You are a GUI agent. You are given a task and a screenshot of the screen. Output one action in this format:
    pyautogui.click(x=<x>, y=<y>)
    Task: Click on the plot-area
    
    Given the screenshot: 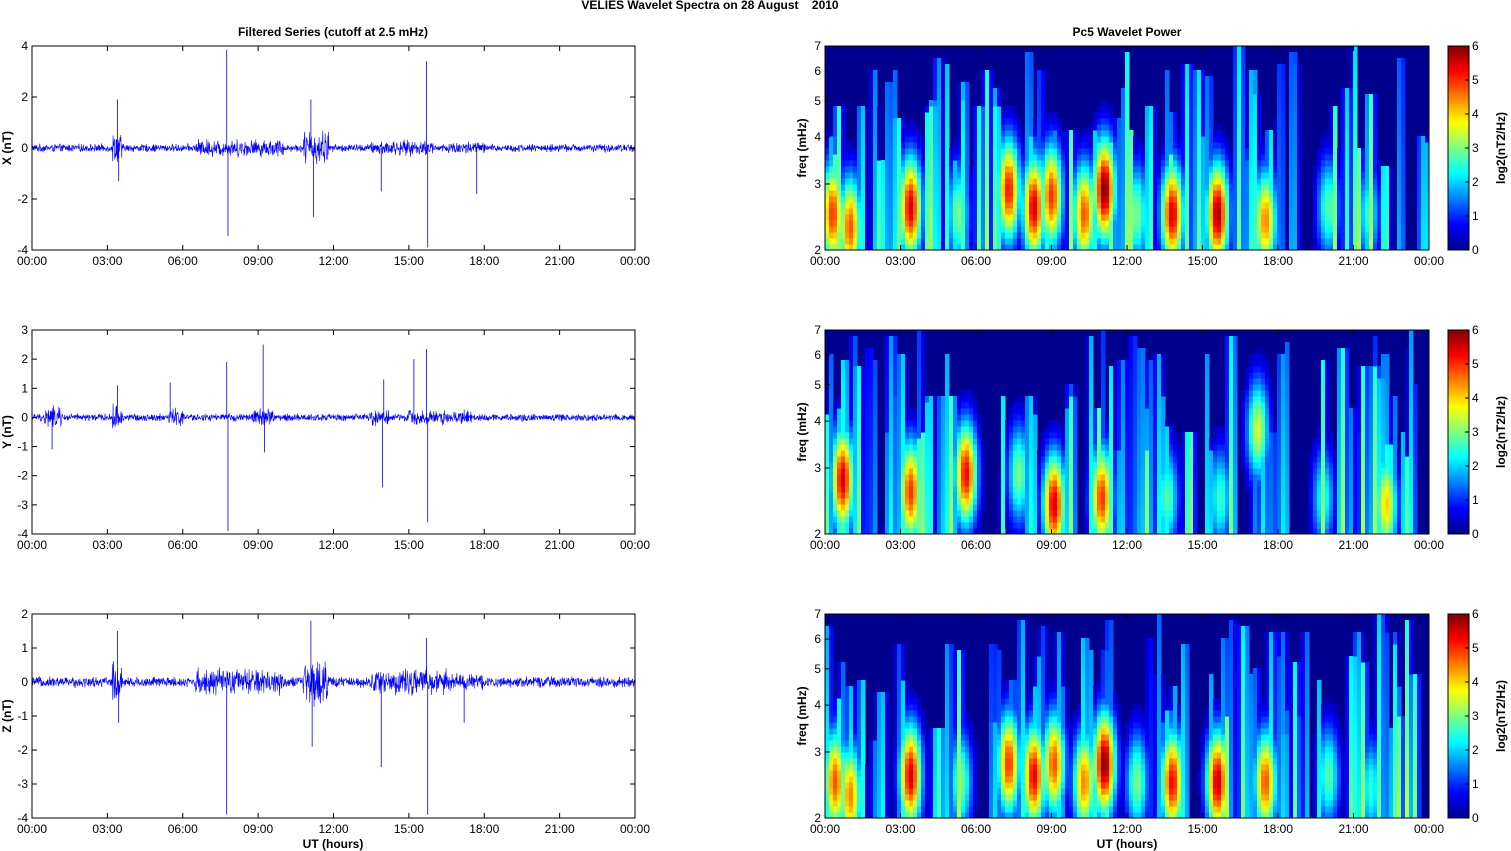 What is the action you would take?
    pyautogui.click(x=333, y=432)
    